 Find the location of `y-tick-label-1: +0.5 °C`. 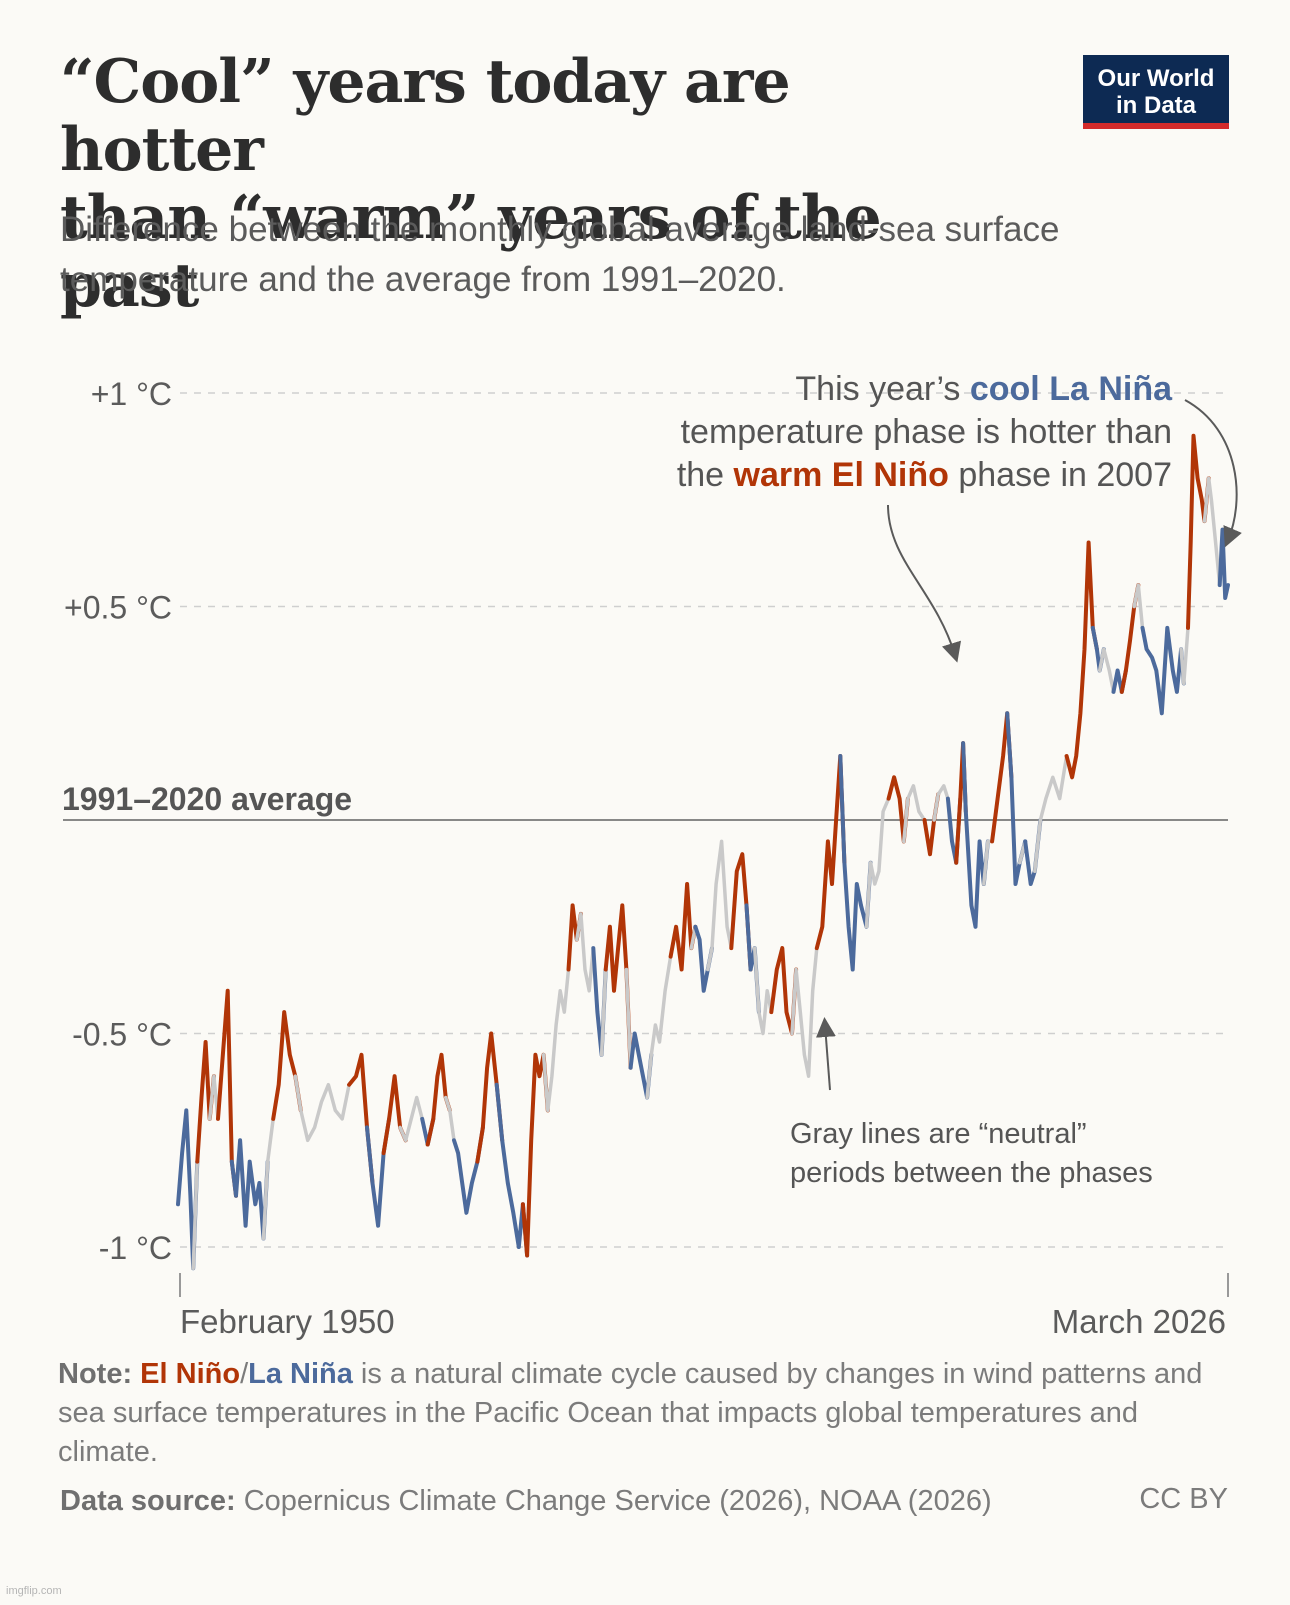

y-tick-label-1: +0.5 °C is located at coordinates (118, 608).